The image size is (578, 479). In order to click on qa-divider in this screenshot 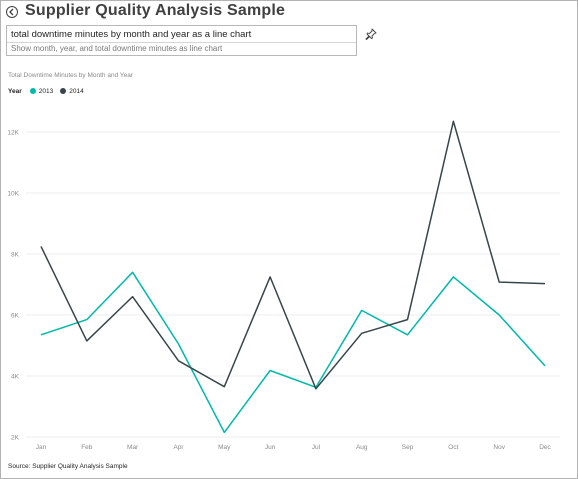, I will do `click(181, 42)`.